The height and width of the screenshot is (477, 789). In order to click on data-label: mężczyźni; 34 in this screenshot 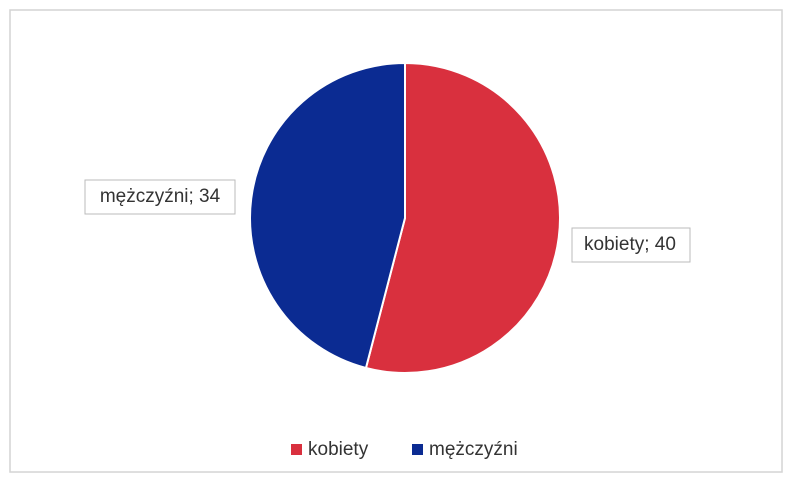, I will do `click(160, 196)`.